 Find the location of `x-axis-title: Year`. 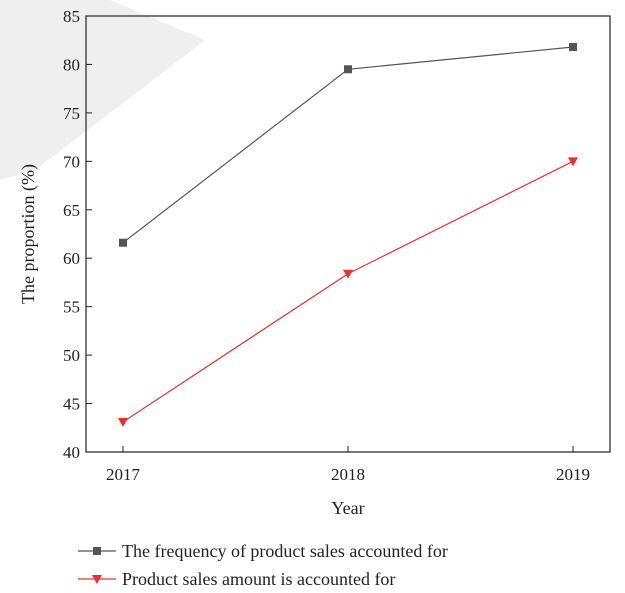

x-axis-title: Year is located at coordinates (347, 508).